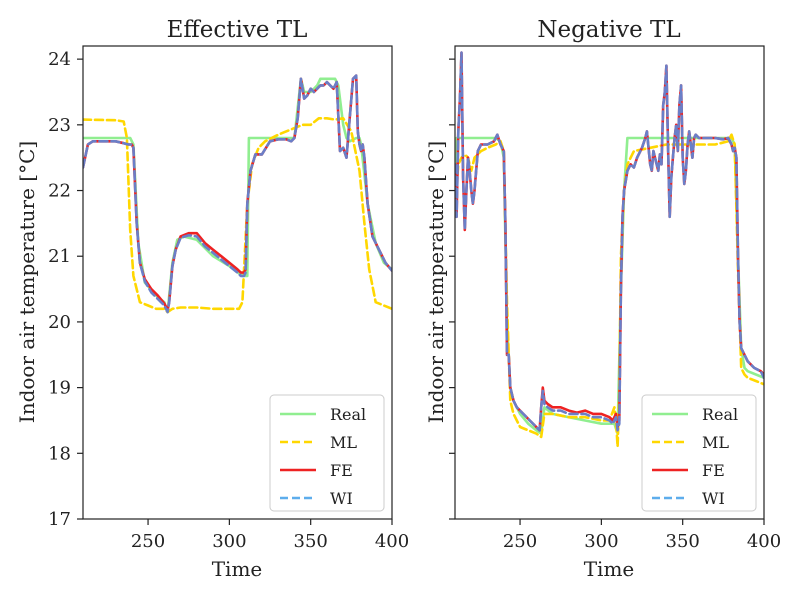 The height and width of the screenshot is (600, 800). I want to click on y-tick-label: 18, so click(59, 453).